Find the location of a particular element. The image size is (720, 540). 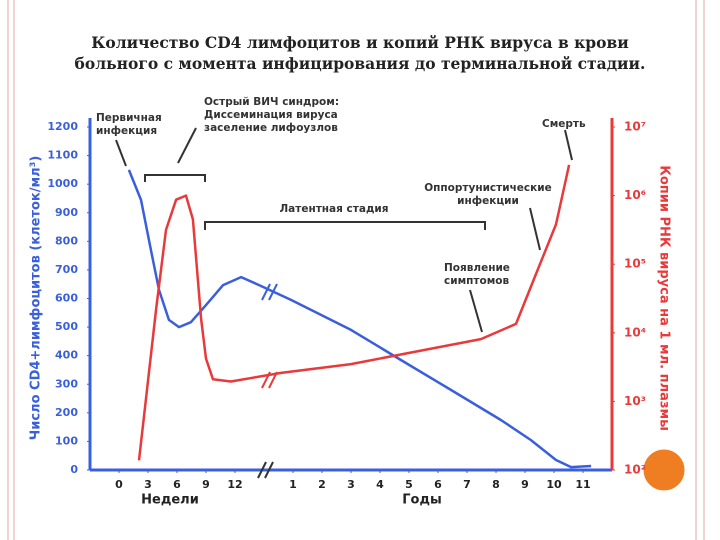

x-tick-label: 4 is located at coordinates (380, 484).